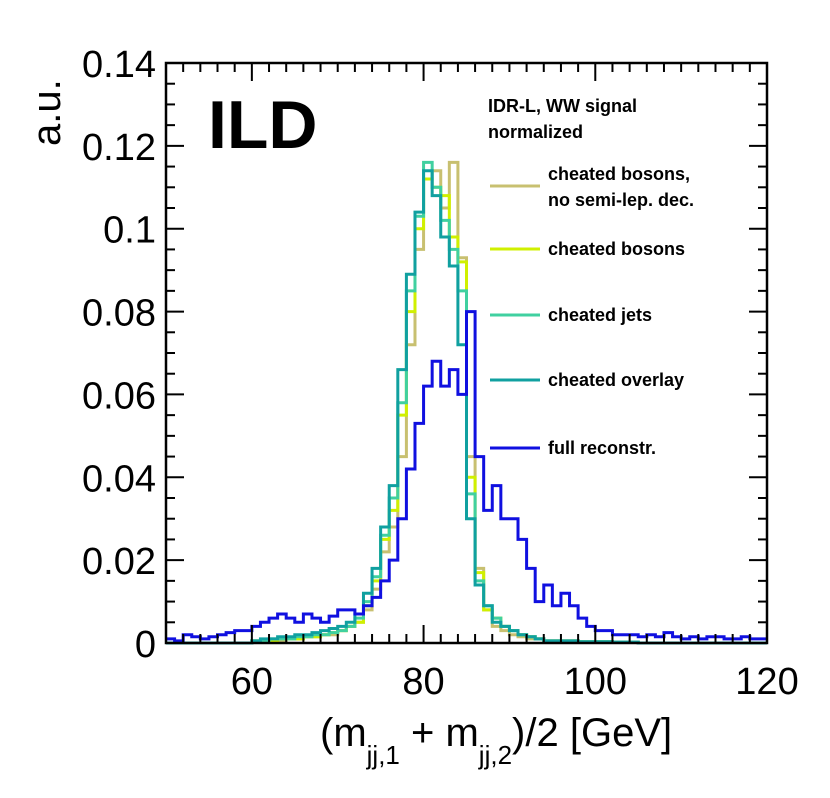 The height and width of the screenshot is (798, 830). What do you see at coordinates (766, 682) in the screenshot?
I see `x-tick-label: 120` at bounding box center [766, 682].